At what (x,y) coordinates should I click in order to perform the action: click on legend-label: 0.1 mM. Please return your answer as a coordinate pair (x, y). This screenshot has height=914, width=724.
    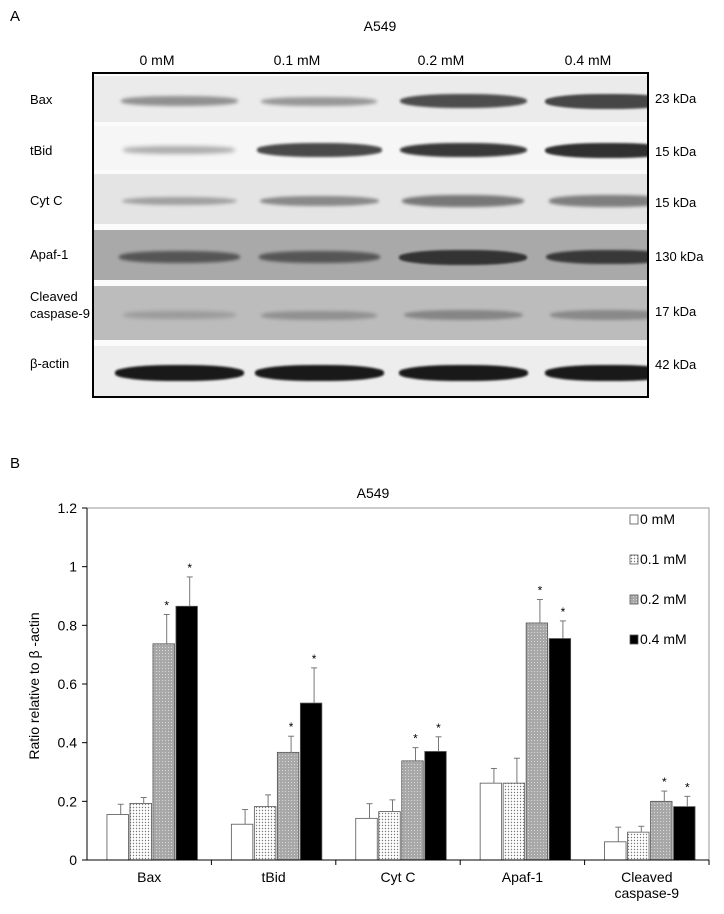
    Looking at the image, I should click on (663, 559).